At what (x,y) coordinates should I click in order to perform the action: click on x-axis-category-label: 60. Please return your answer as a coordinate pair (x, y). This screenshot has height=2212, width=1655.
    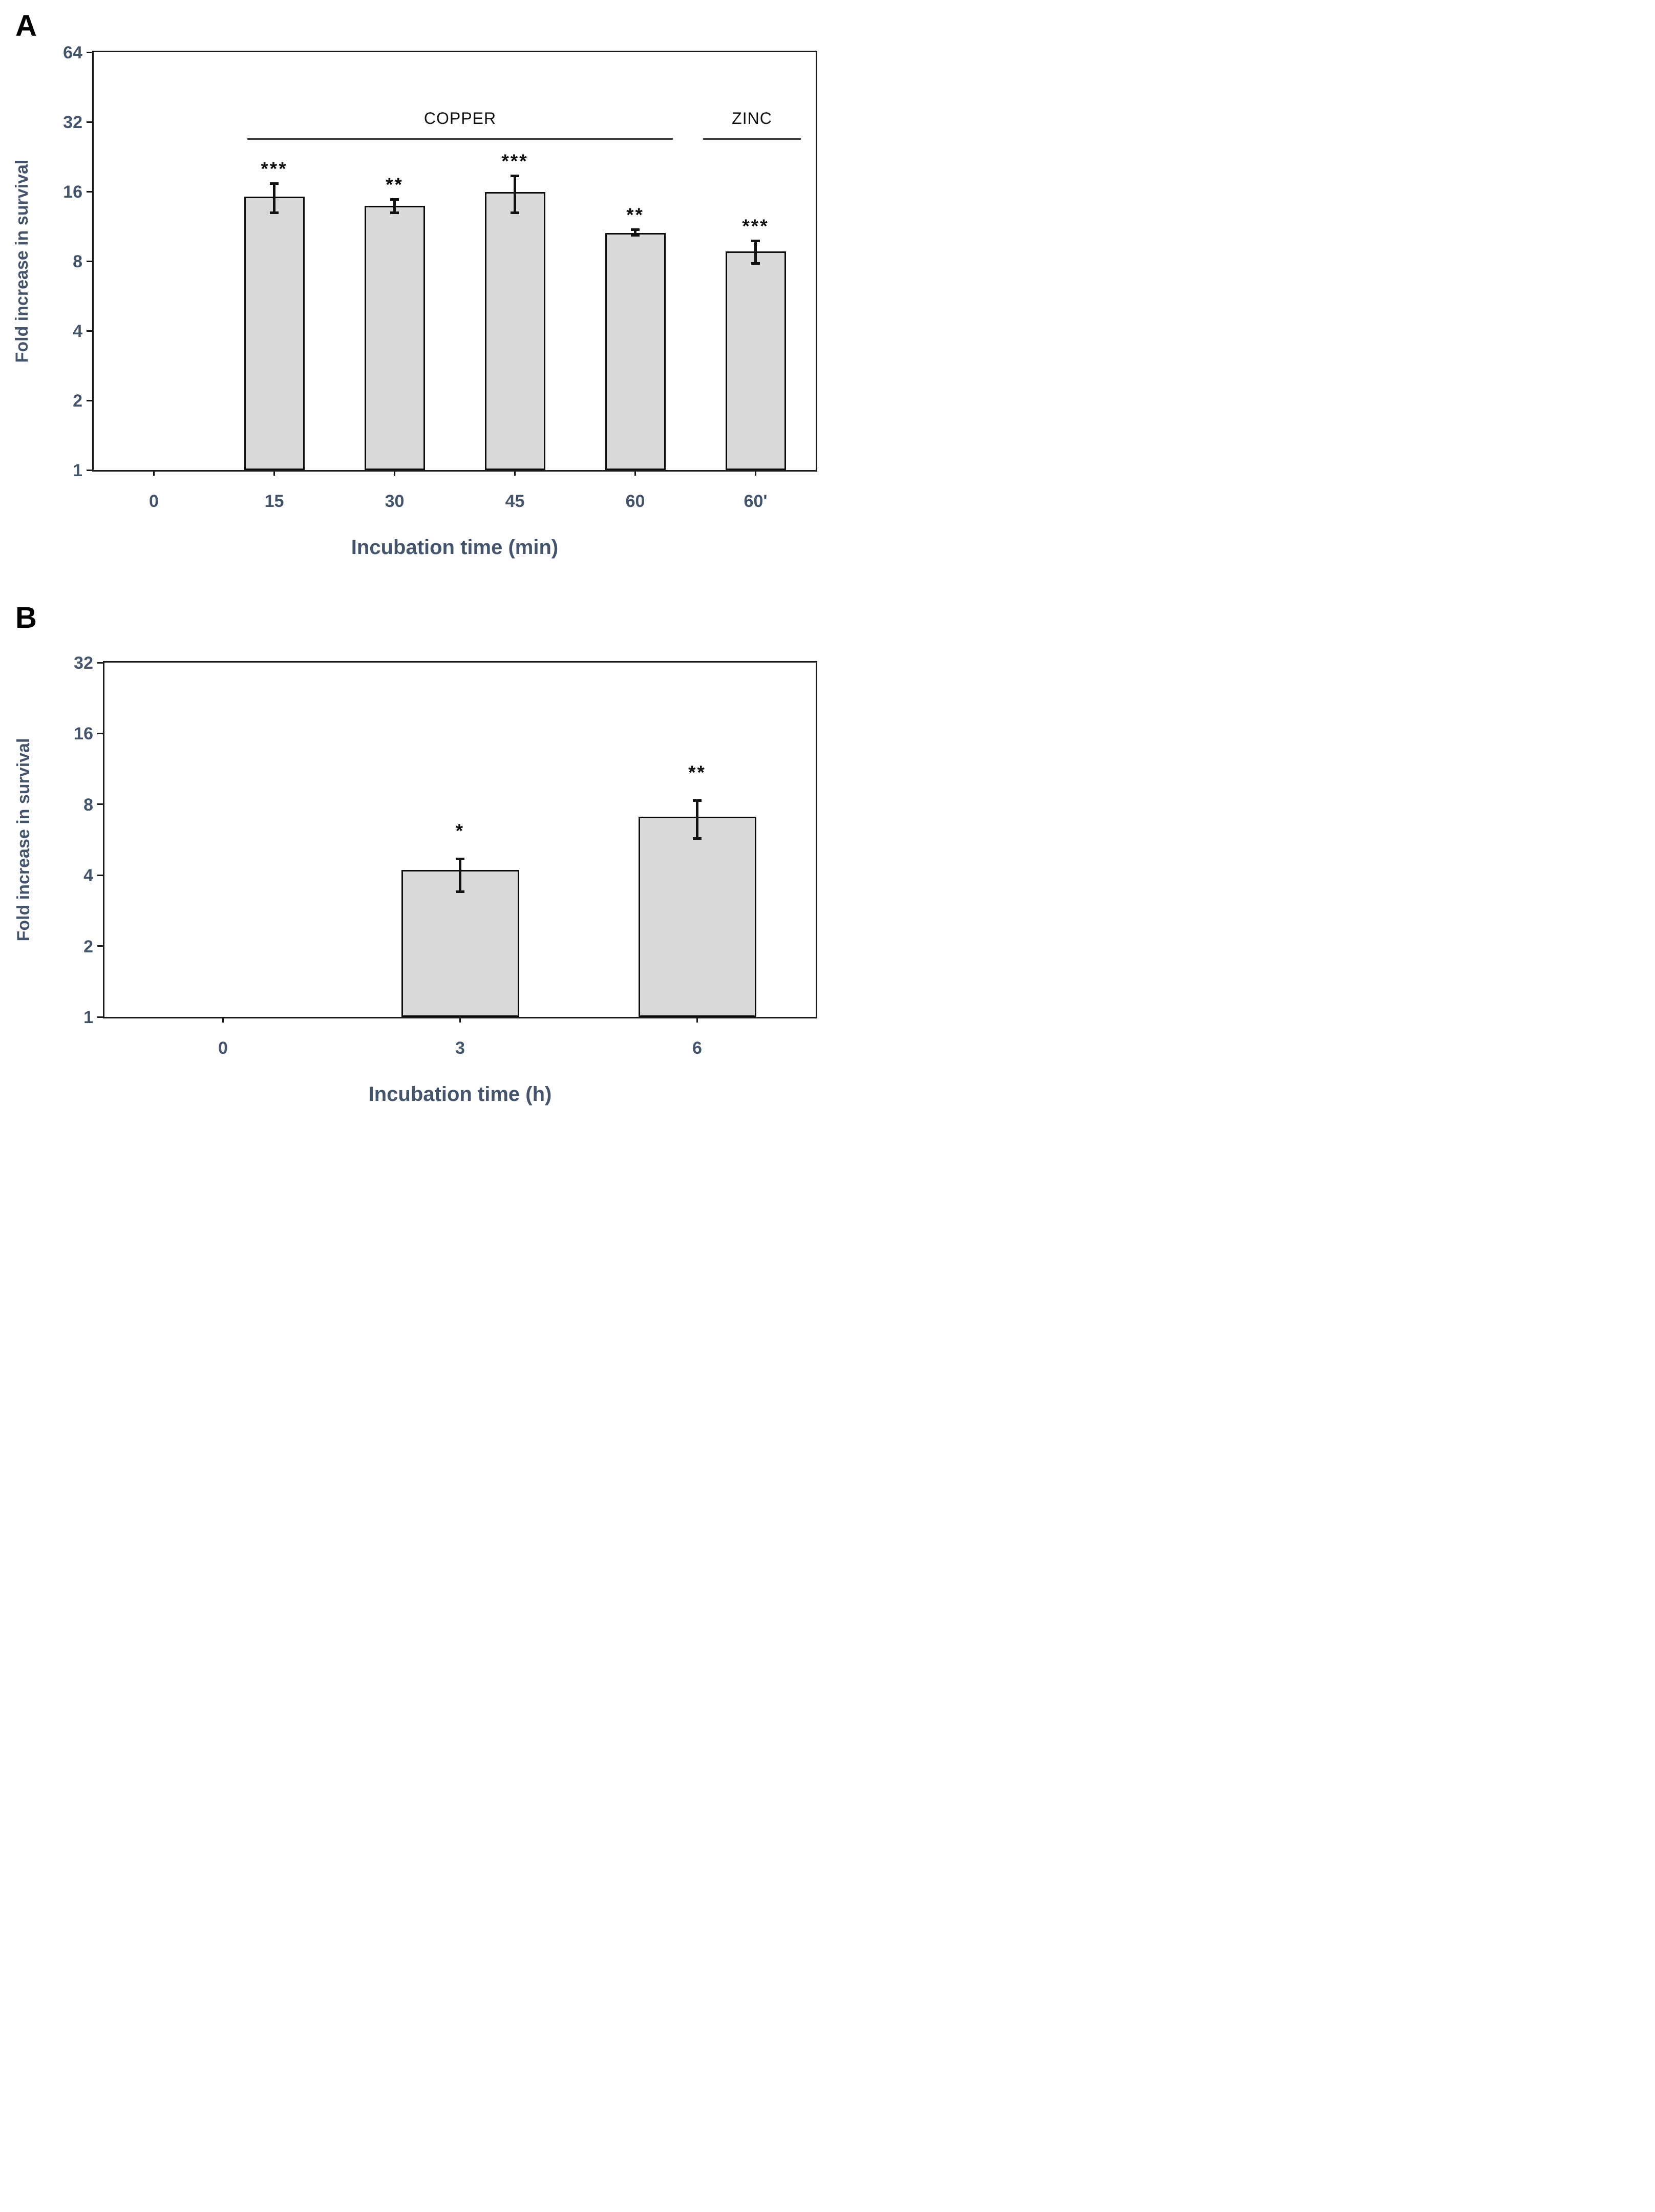
    Looking at the image, I should click on (635, 502).